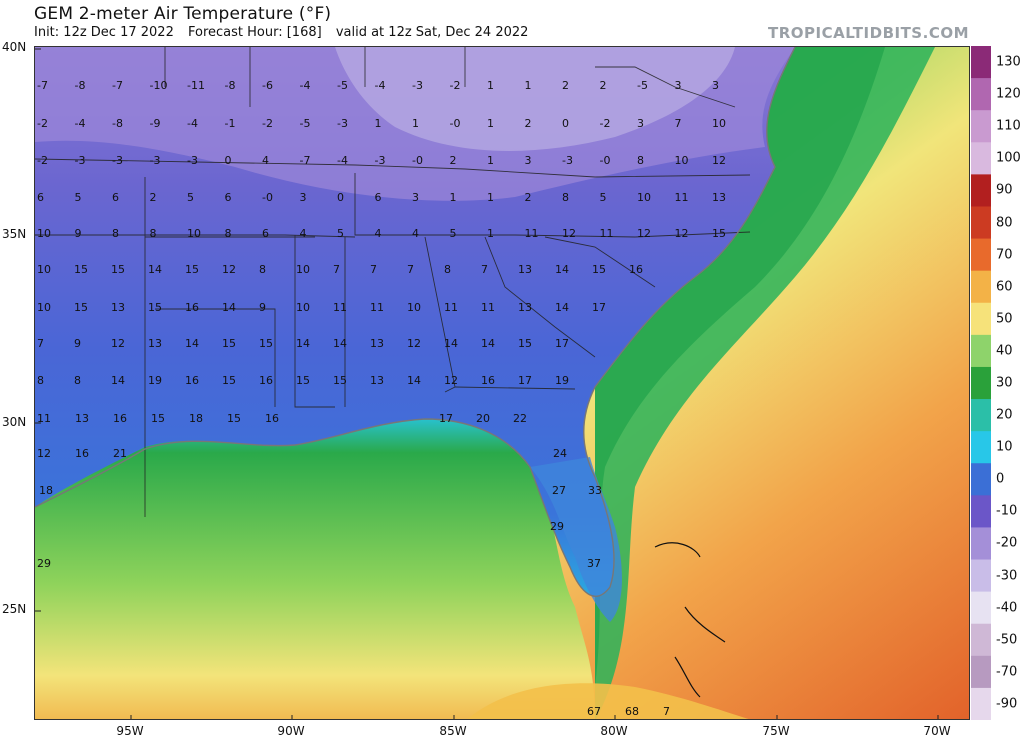 Image resolution: width=1024 pixels, height=742 pixels. What do you see at coordinates (1007, 608) in the screenshot?
I see `colorbar-tick-label: -40` at bounding box center [1007, 608].